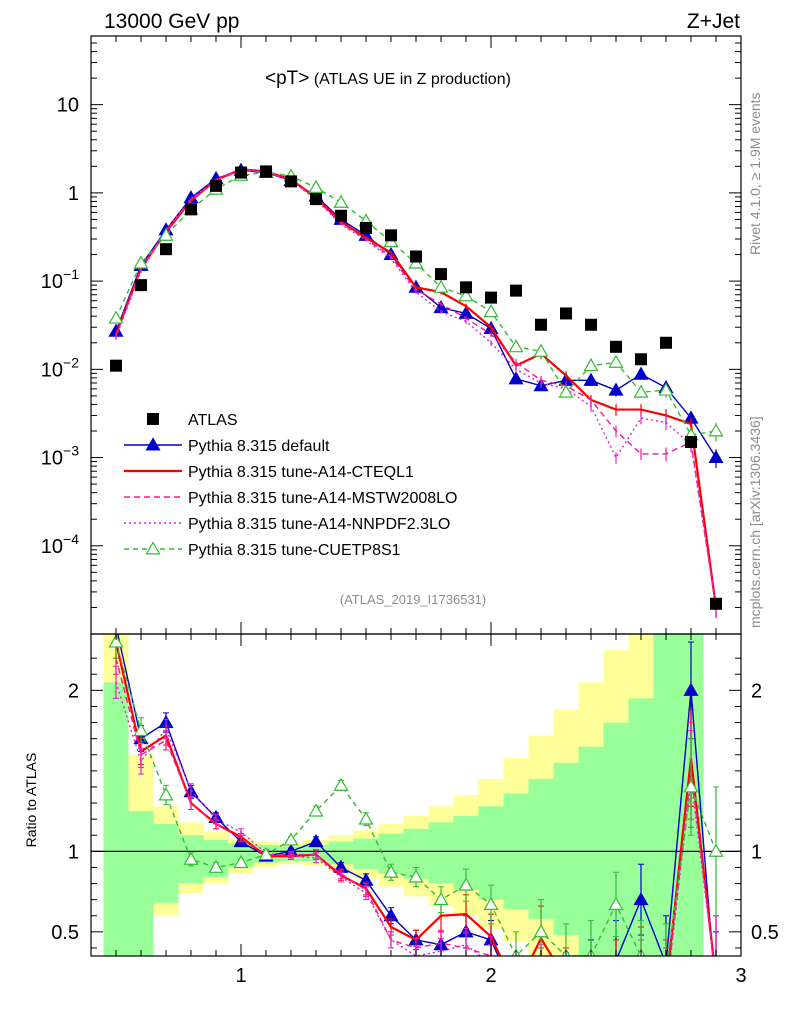 The image size is (786, 1024). What do you see at coordinates (319, 524) in the screenshot?
I see `legend-label: Pythia 8.315 tune-A14-NNPDF2.3LO` at bounding box center [319, 524].